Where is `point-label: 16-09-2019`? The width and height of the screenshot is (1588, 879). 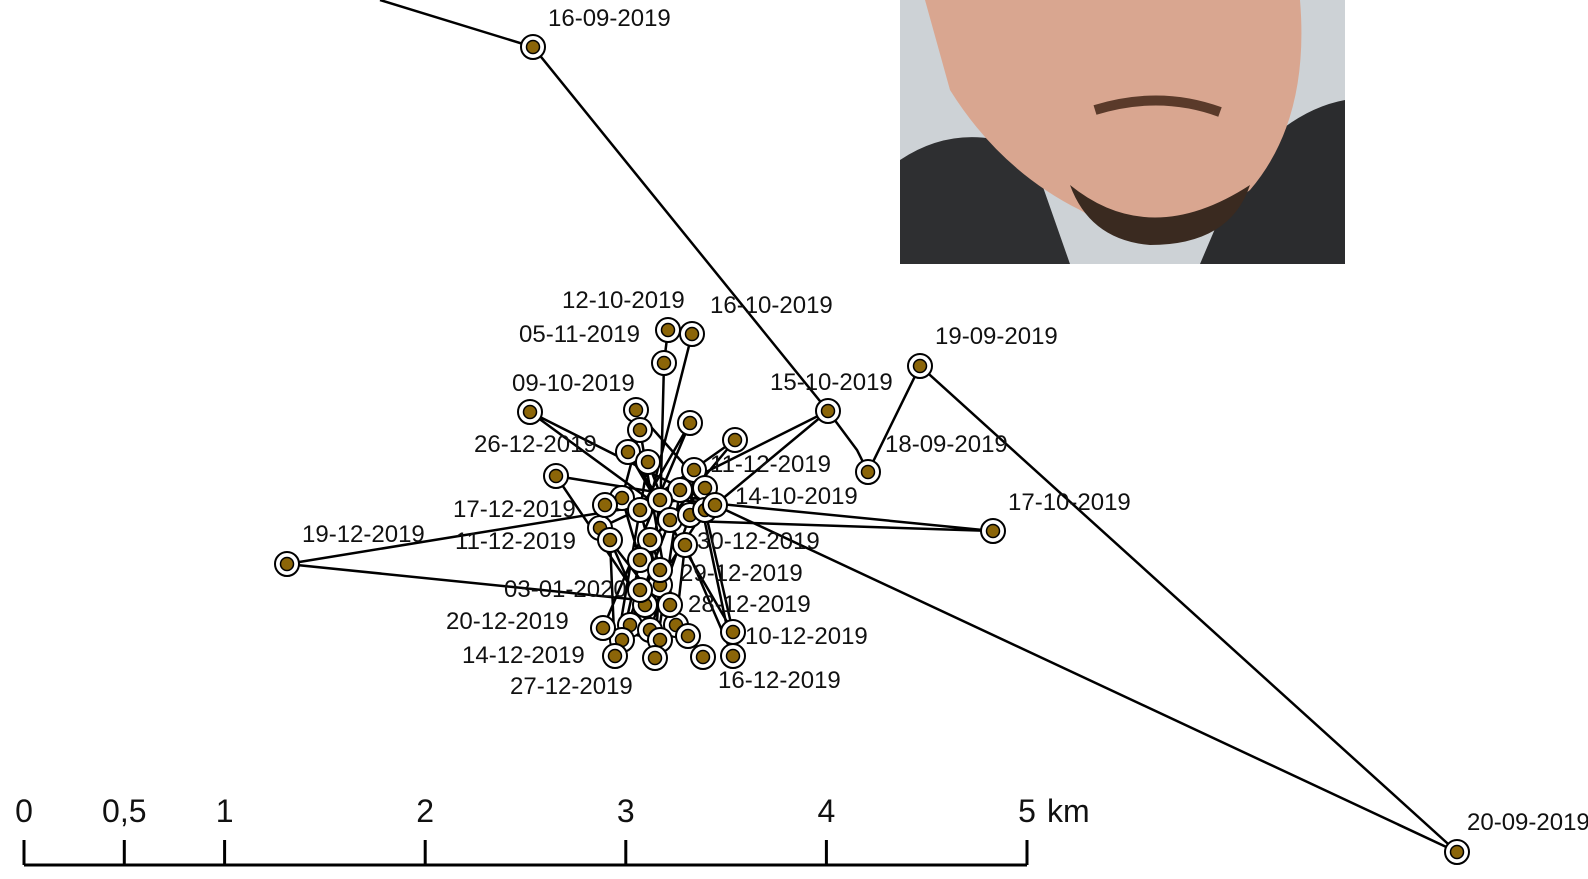 point-label: 16-09-2019 is located at coordinates (609, 18).